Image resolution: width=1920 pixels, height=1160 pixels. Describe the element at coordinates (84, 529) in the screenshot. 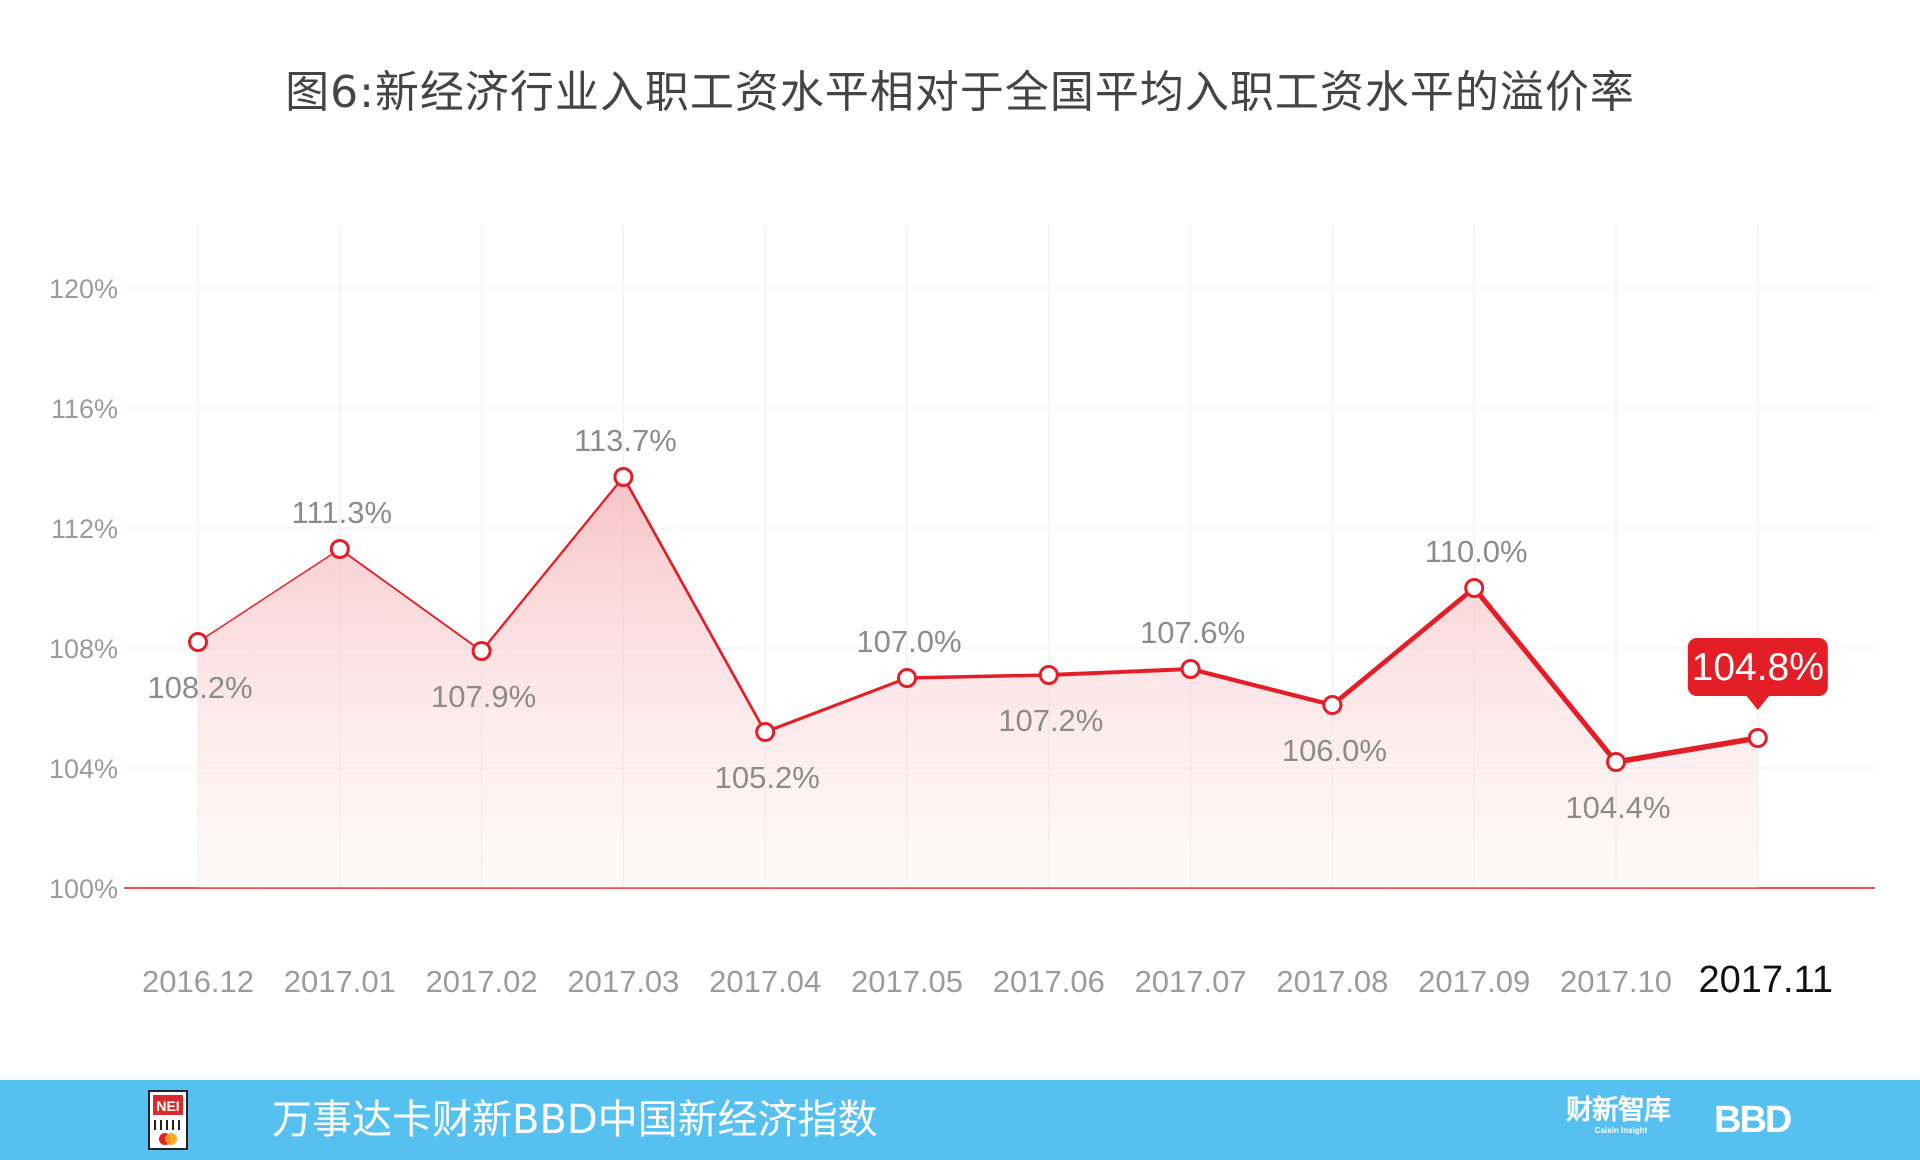

I see `y-tick-label: 112%` at that location.